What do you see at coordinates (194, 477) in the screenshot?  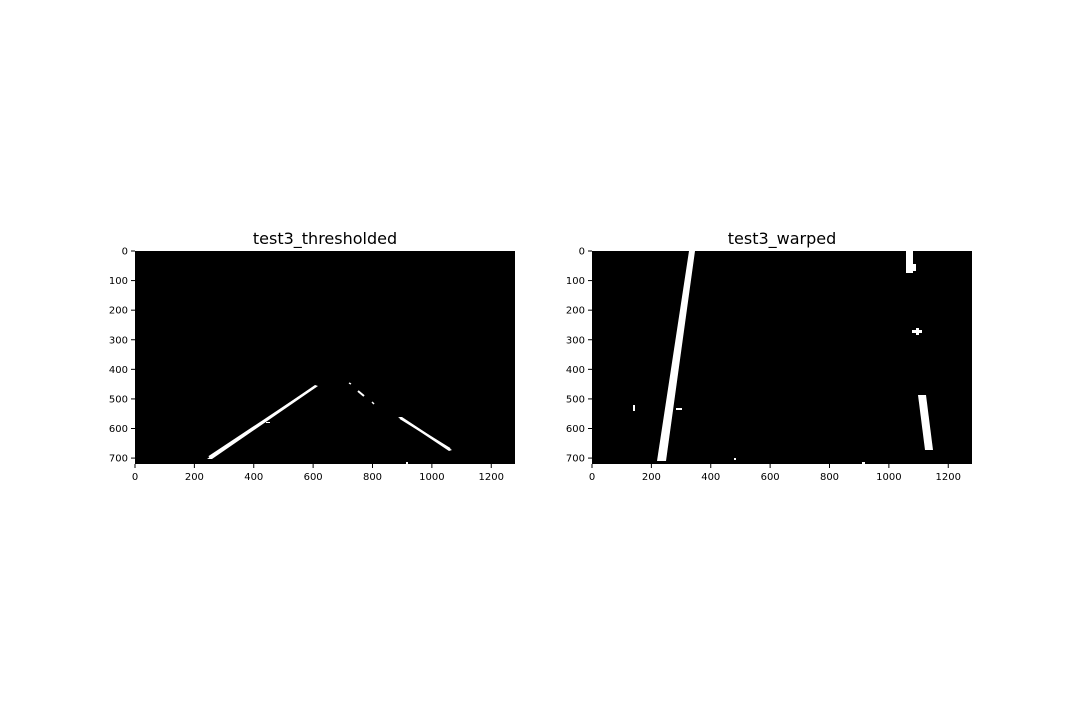 I see `left-x-tick-label: 200` at bounding box center [194, 477].